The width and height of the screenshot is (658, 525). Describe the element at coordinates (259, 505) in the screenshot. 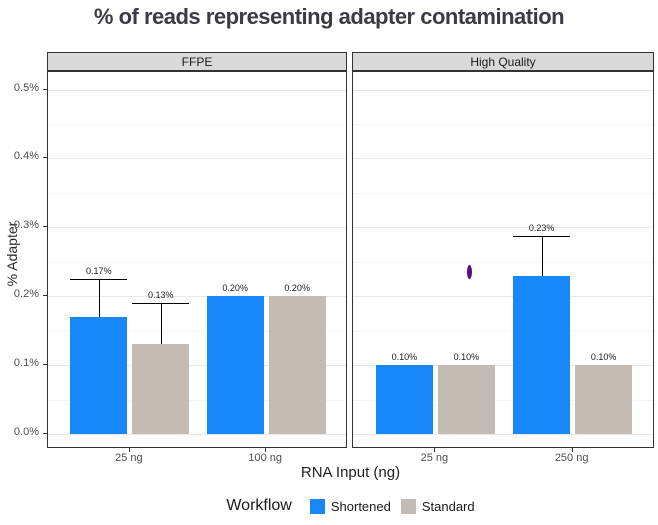

I see `legend-title: Workflow` at that location.